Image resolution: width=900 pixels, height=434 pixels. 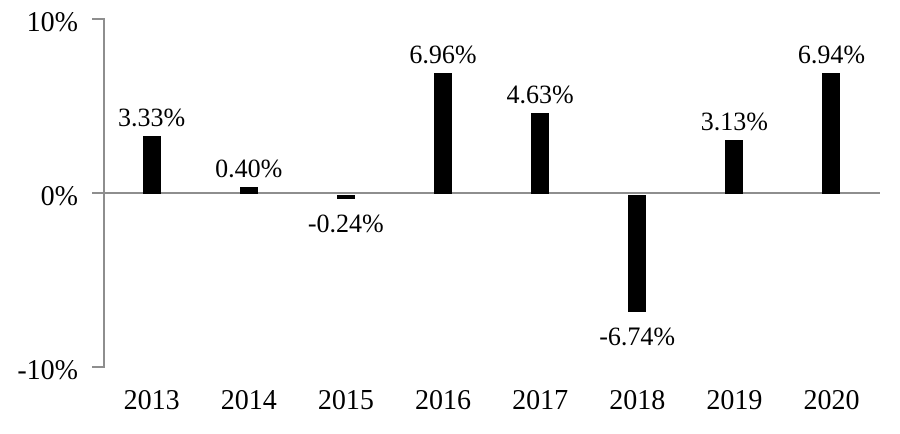 I want to click on bar-2013, so click(x=151, y=165).